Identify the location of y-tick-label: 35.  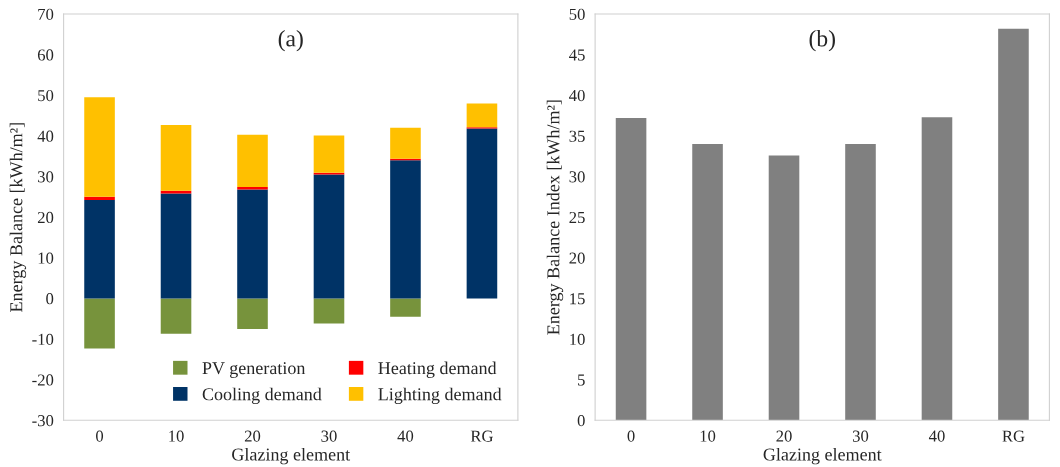
(577, 136).